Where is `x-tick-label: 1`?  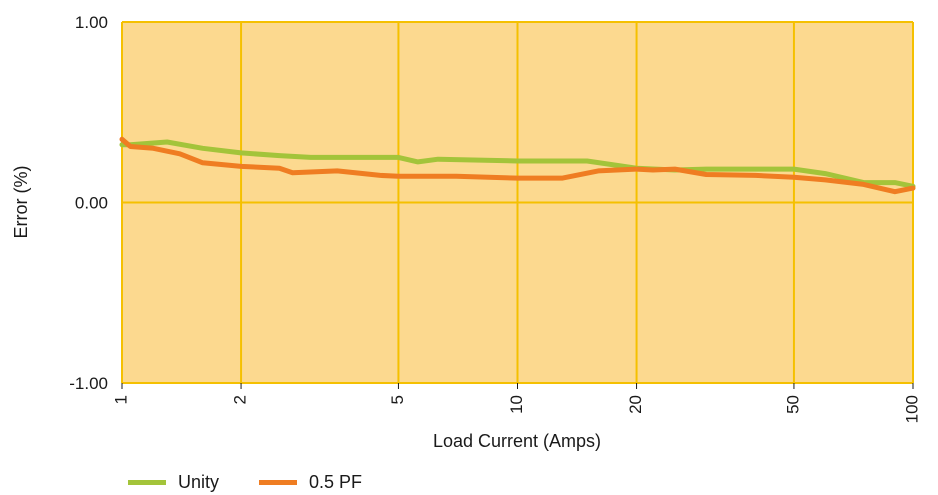
x-tick-label: 1 is located at coordinates (120, 399).